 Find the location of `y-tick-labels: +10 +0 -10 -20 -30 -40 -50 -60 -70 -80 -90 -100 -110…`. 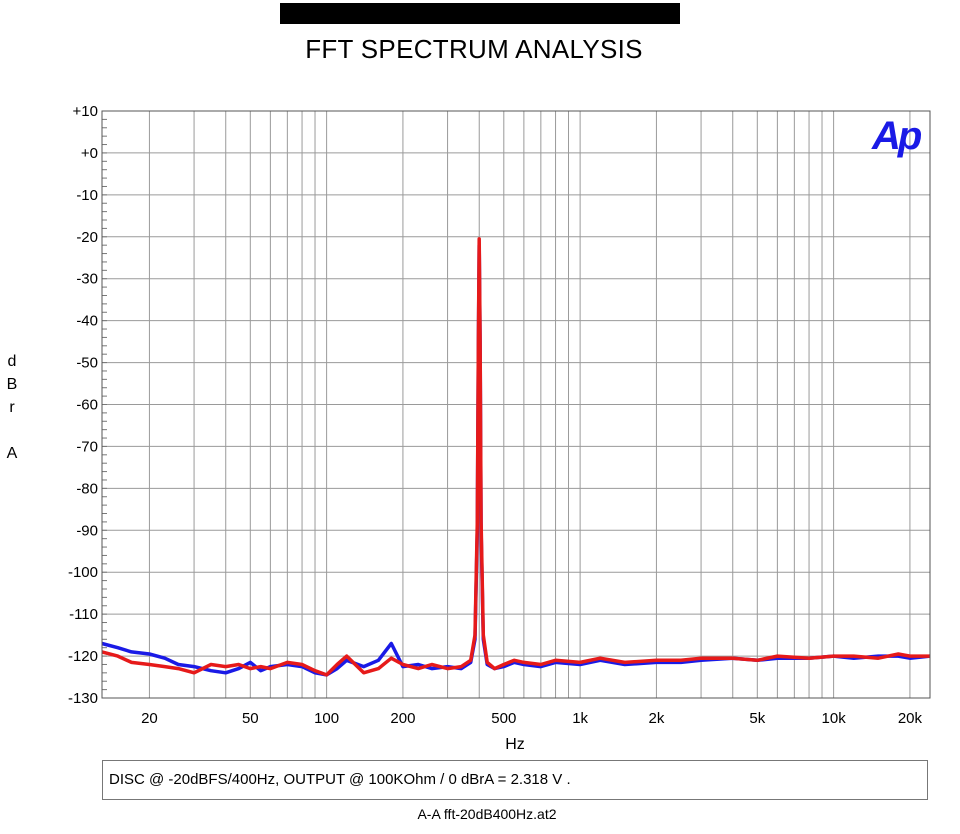

y-tick-labels: +10 +0 -10 -20 -30 -40 -50 -60 -70 -80 -90 -100 -110… is located at coordinates (83, 405).